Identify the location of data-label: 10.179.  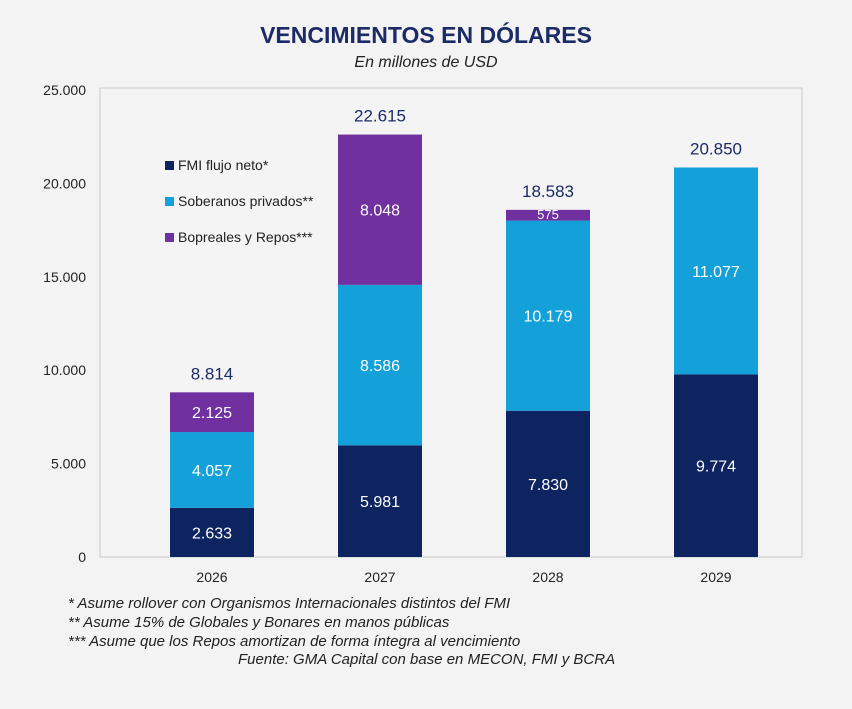
(548, 317).